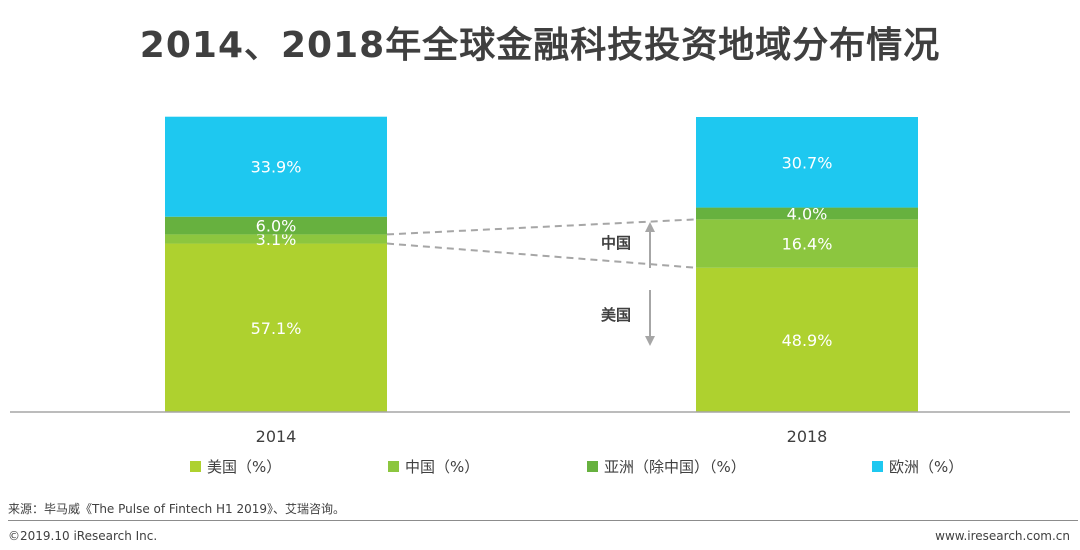 The height and width of the screenshot is (550, 1080). I want to click on data-label-2018-series-1: 16.4%, so click(807, 244).